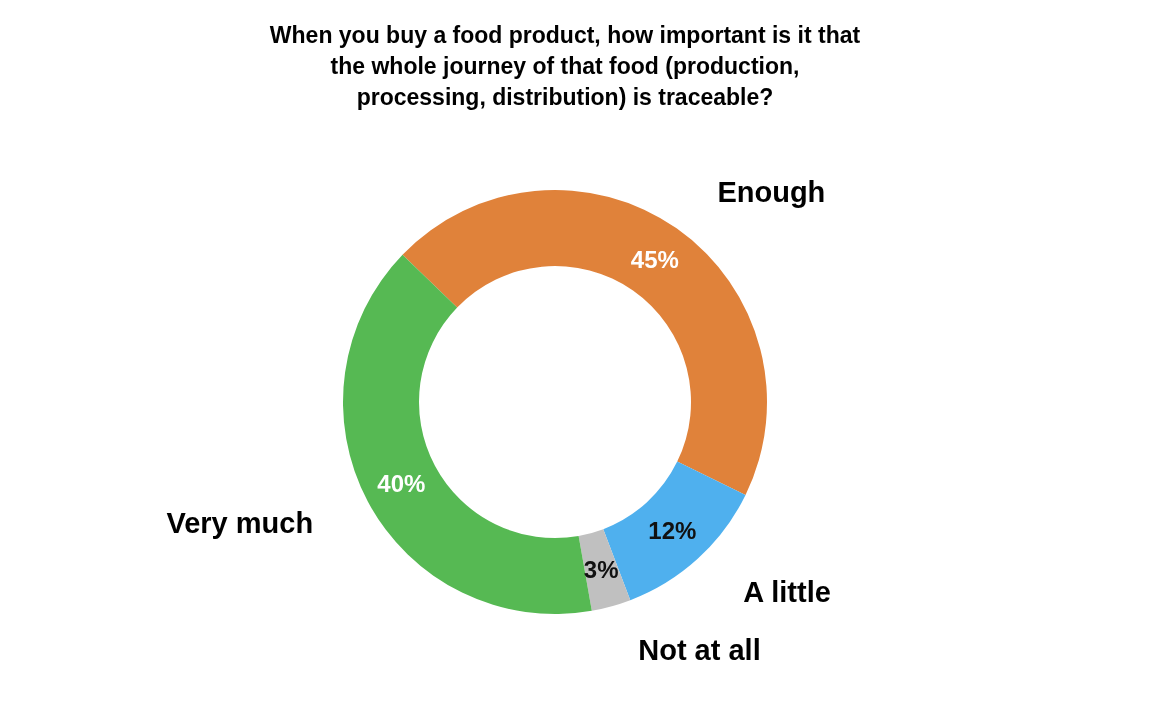  What do you see at coordinates (601, 570) in the screenshot?
I see `data-label: 3%` at bounding box center [601, 570].